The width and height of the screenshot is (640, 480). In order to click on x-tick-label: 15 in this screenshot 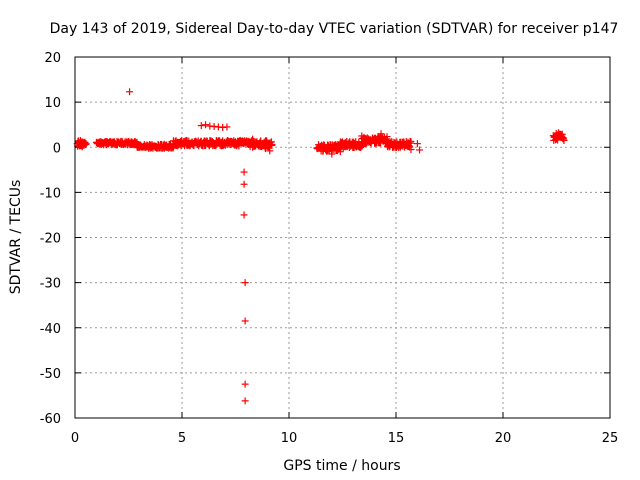, I will do `click(396, 438)`.